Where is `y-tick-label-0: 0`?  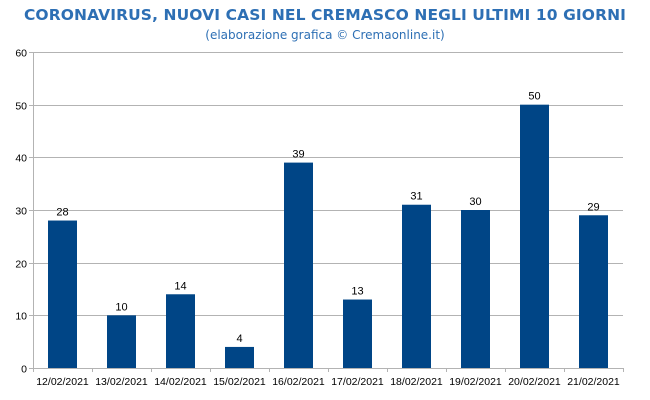
y-tick-label-0: 0 is located at coordinates (24, 370).